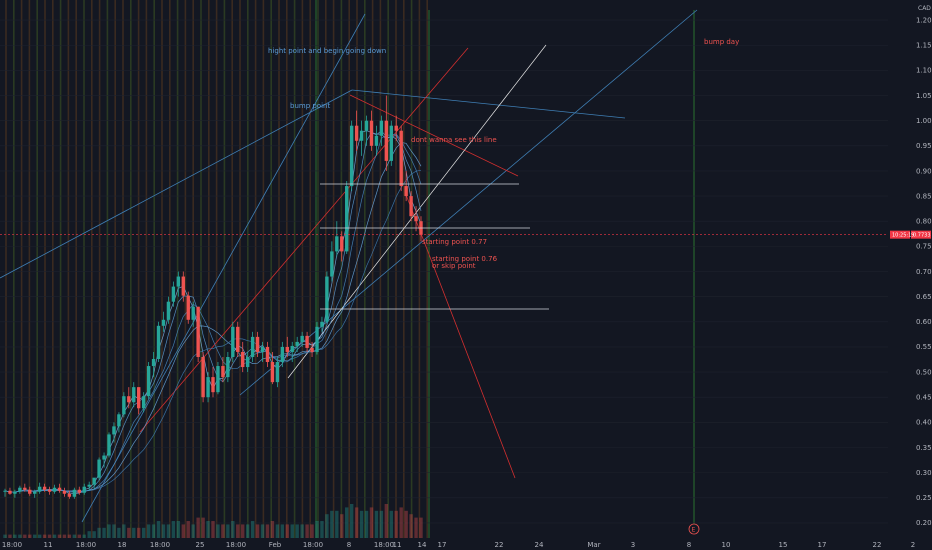  What do you see at coordinates (275, 545) in the screenshot?
I see `x-tick-label: Feb` at bounding box center [275, 545].